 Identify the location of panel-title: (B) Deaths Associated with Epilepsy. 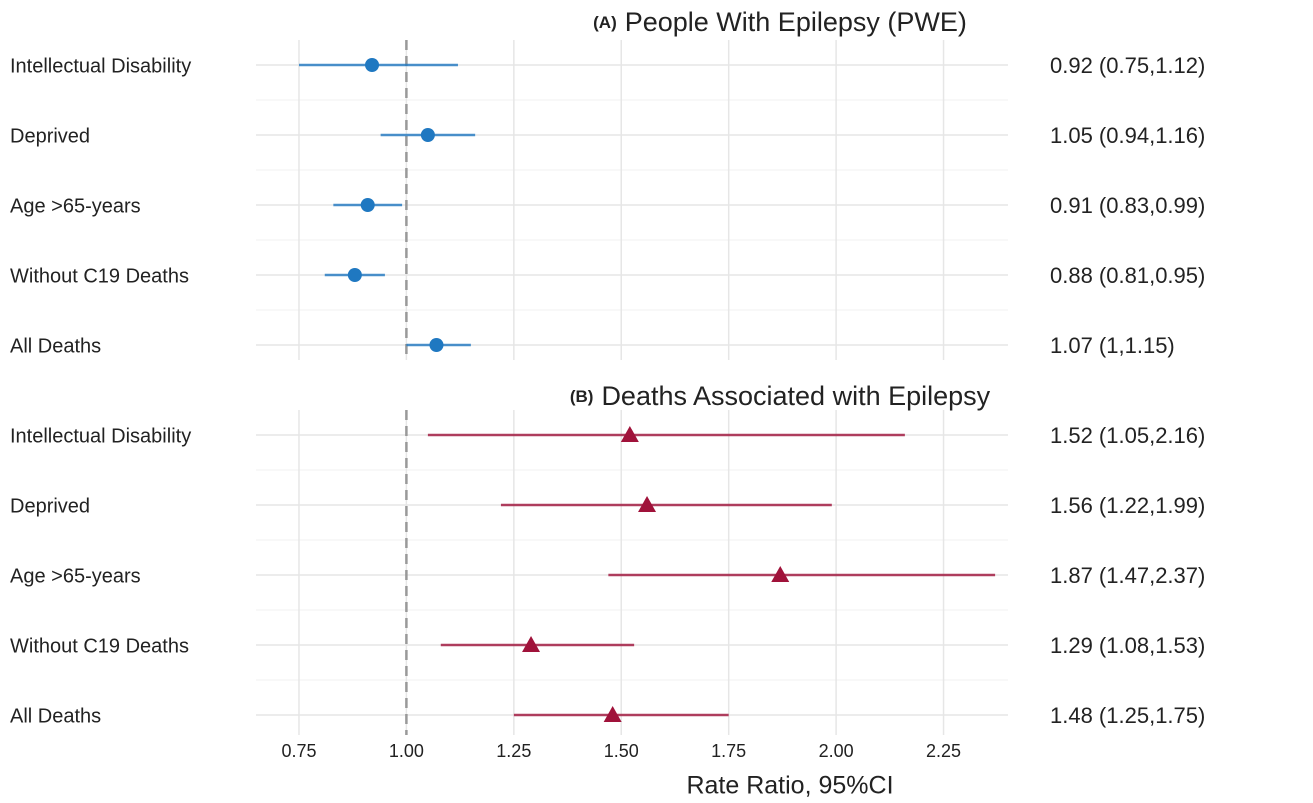
(780, 396).